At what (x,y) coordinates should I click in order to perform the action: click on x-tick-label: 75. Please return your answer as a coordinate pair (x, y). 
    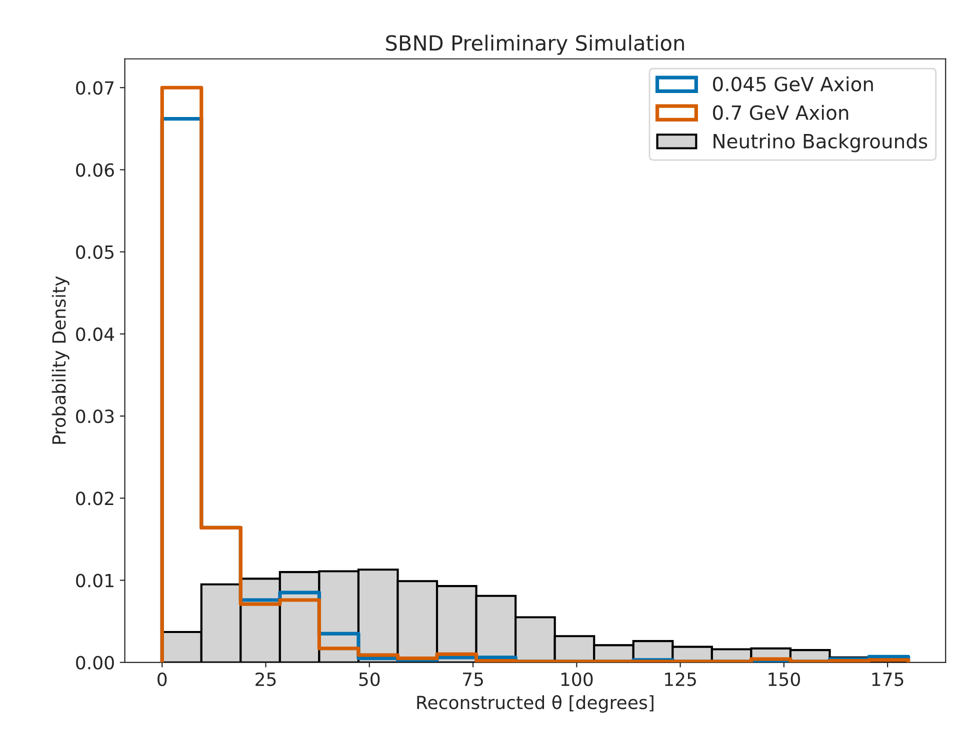
    Looking at the image, I should click on (473, 679).